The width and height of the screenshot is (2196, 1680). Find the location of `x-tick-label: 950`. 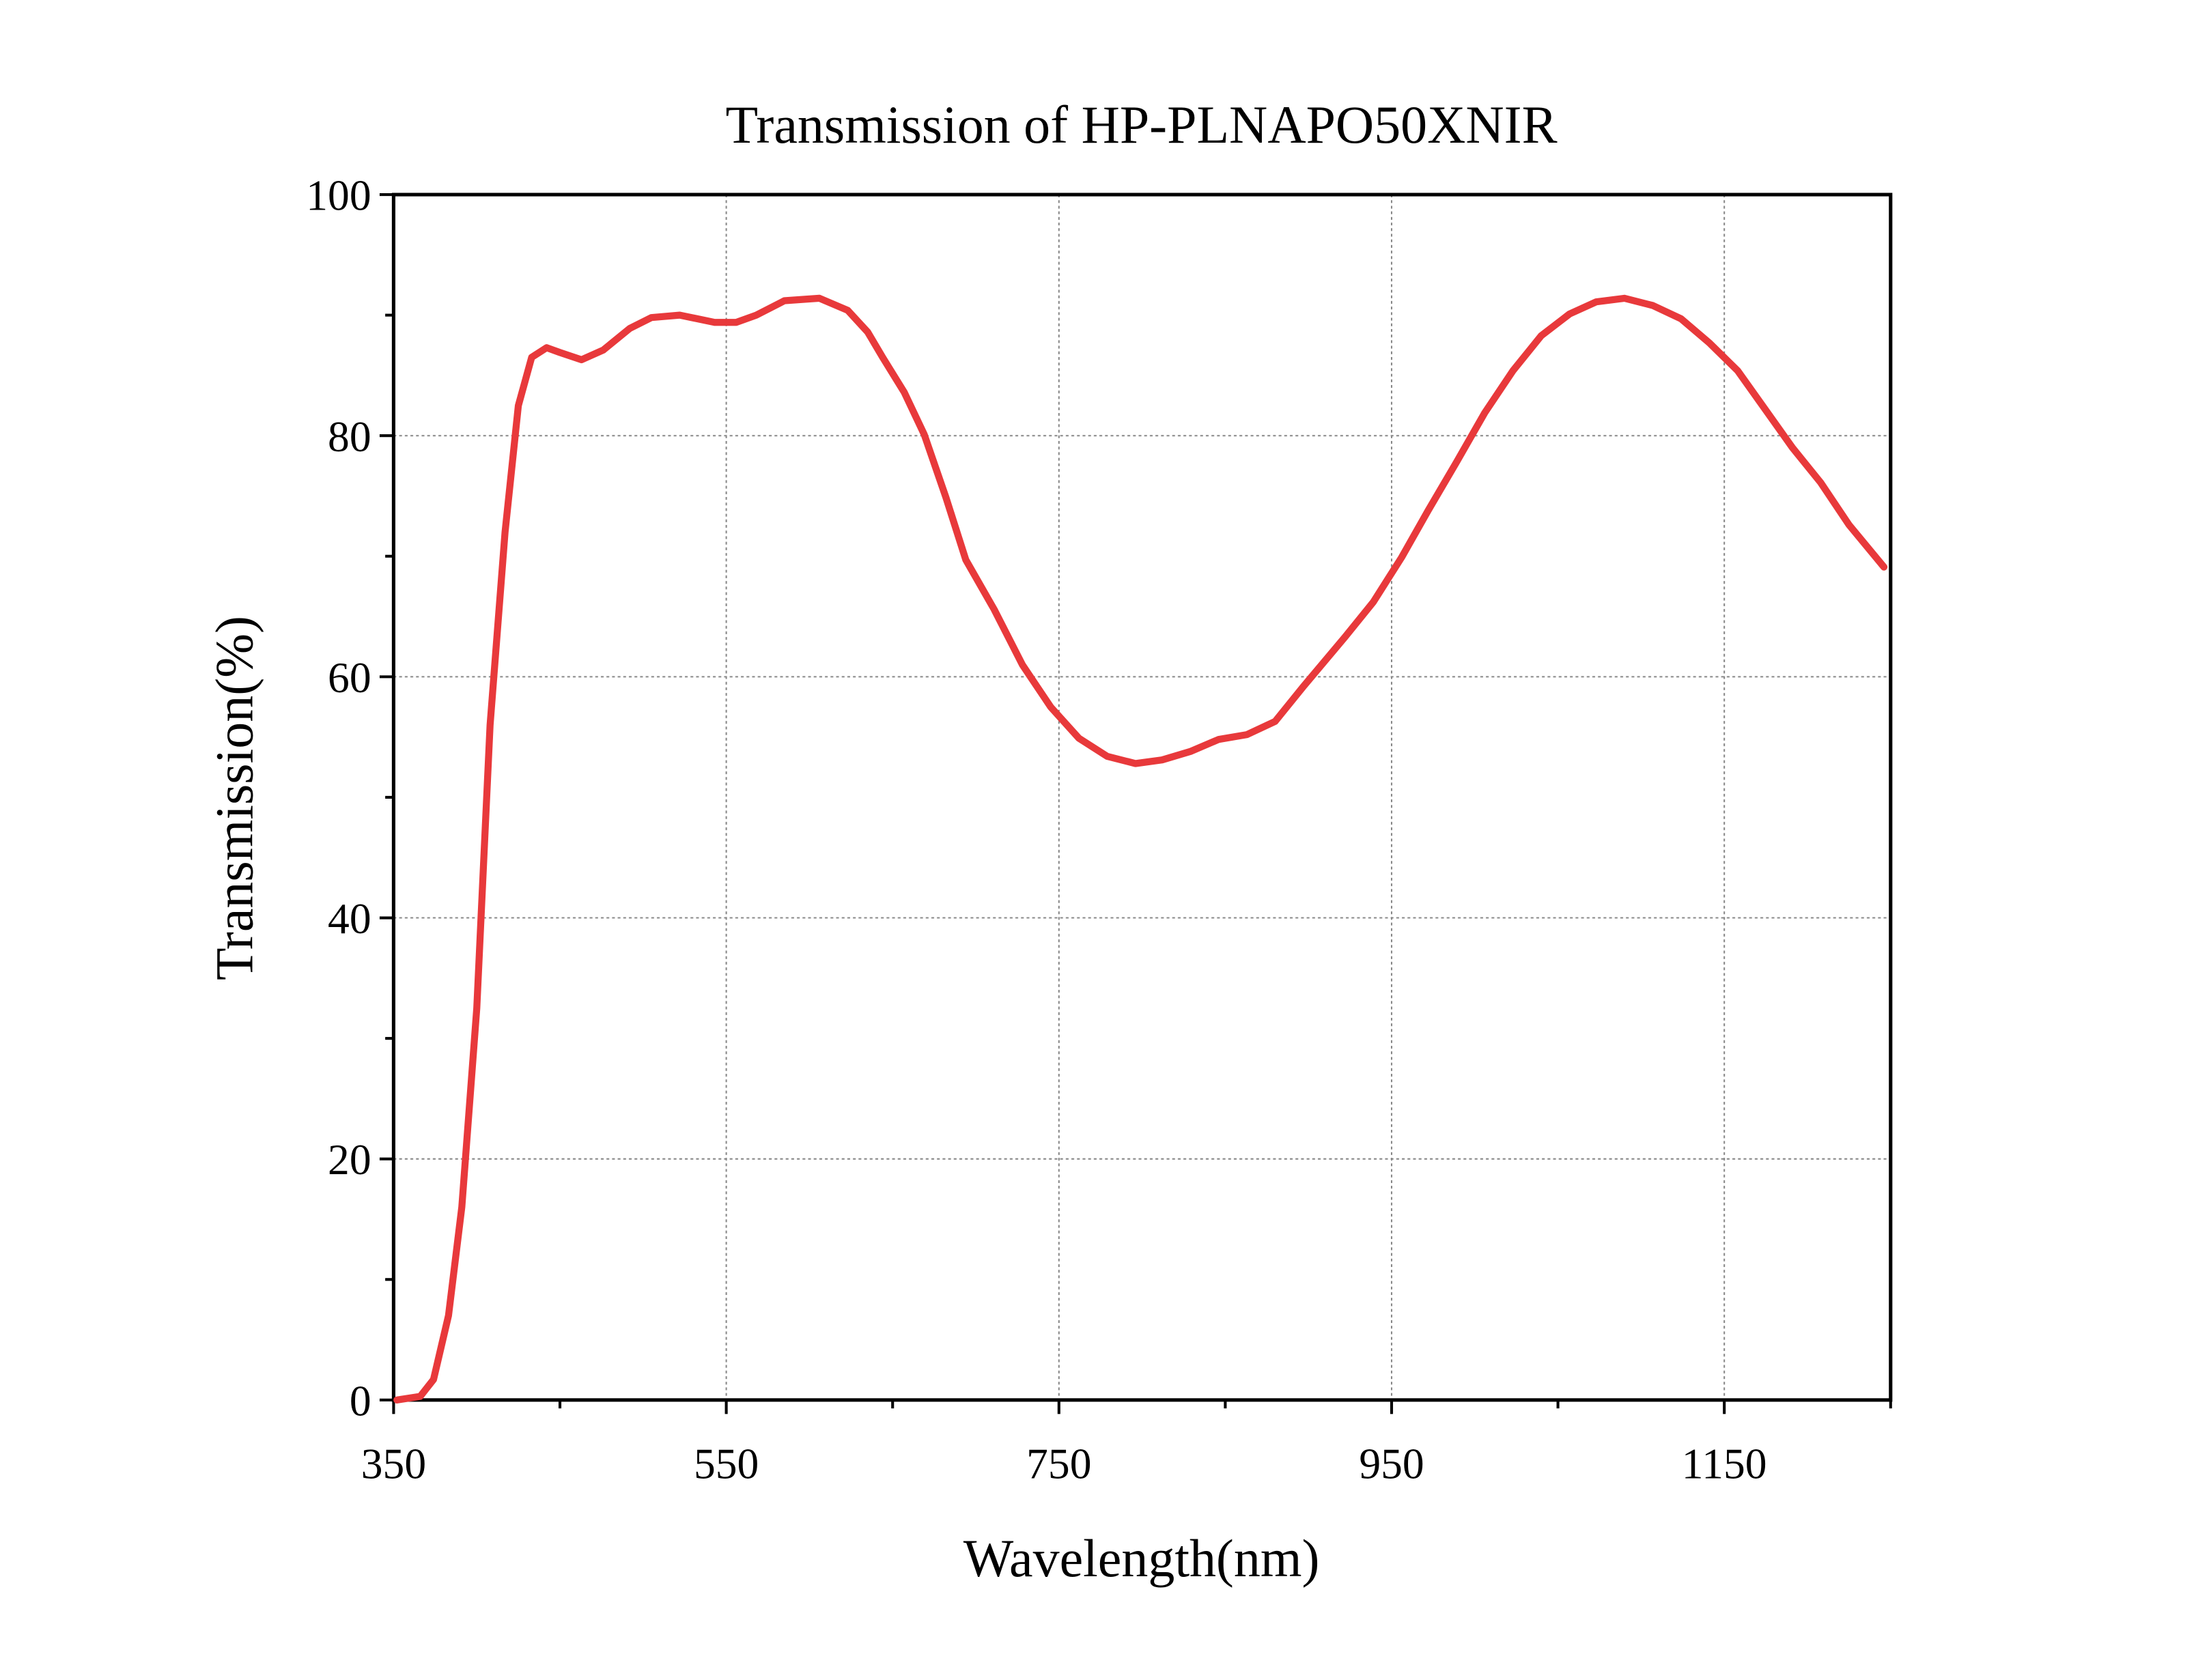

x-tick-label: 950 is located at coordinates (1391, 1464).